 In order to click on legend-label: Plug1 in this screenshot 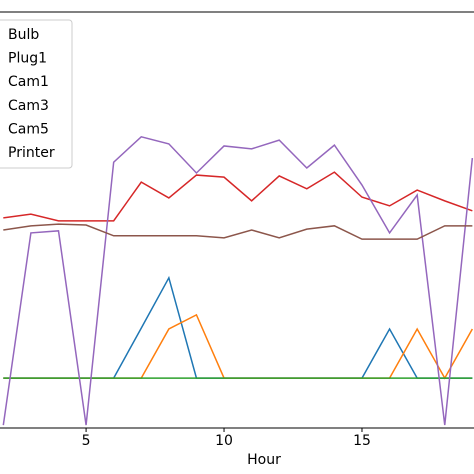, I will do `click(27, 59)`.